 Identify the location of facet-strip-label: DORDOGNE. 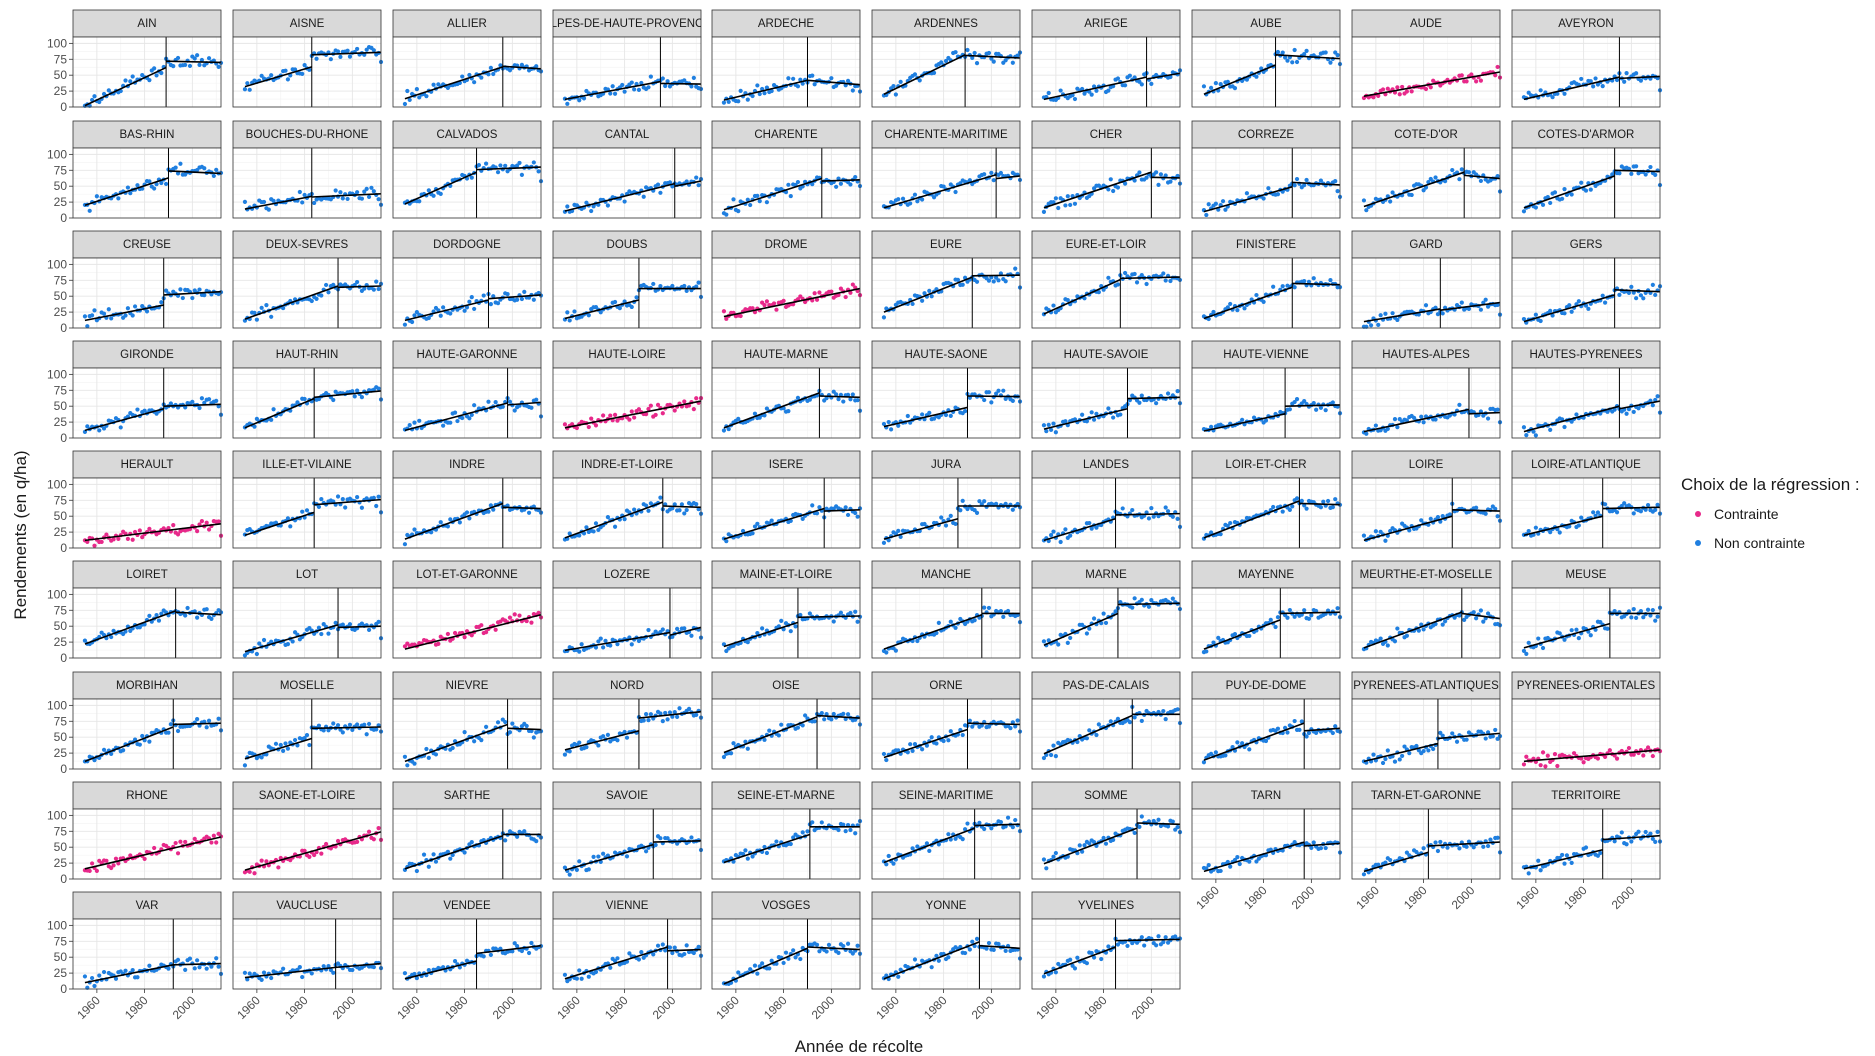
(467, 245).